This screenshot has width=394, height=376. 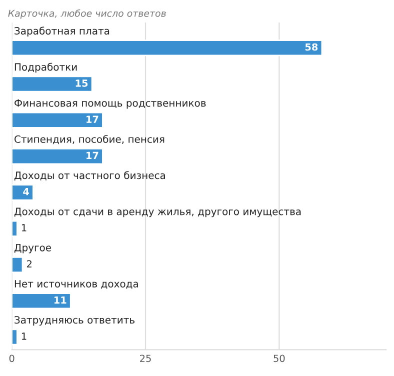 I want to click on y-tick-label: Финансовая помощь родственников, so click(x=110, y=104).